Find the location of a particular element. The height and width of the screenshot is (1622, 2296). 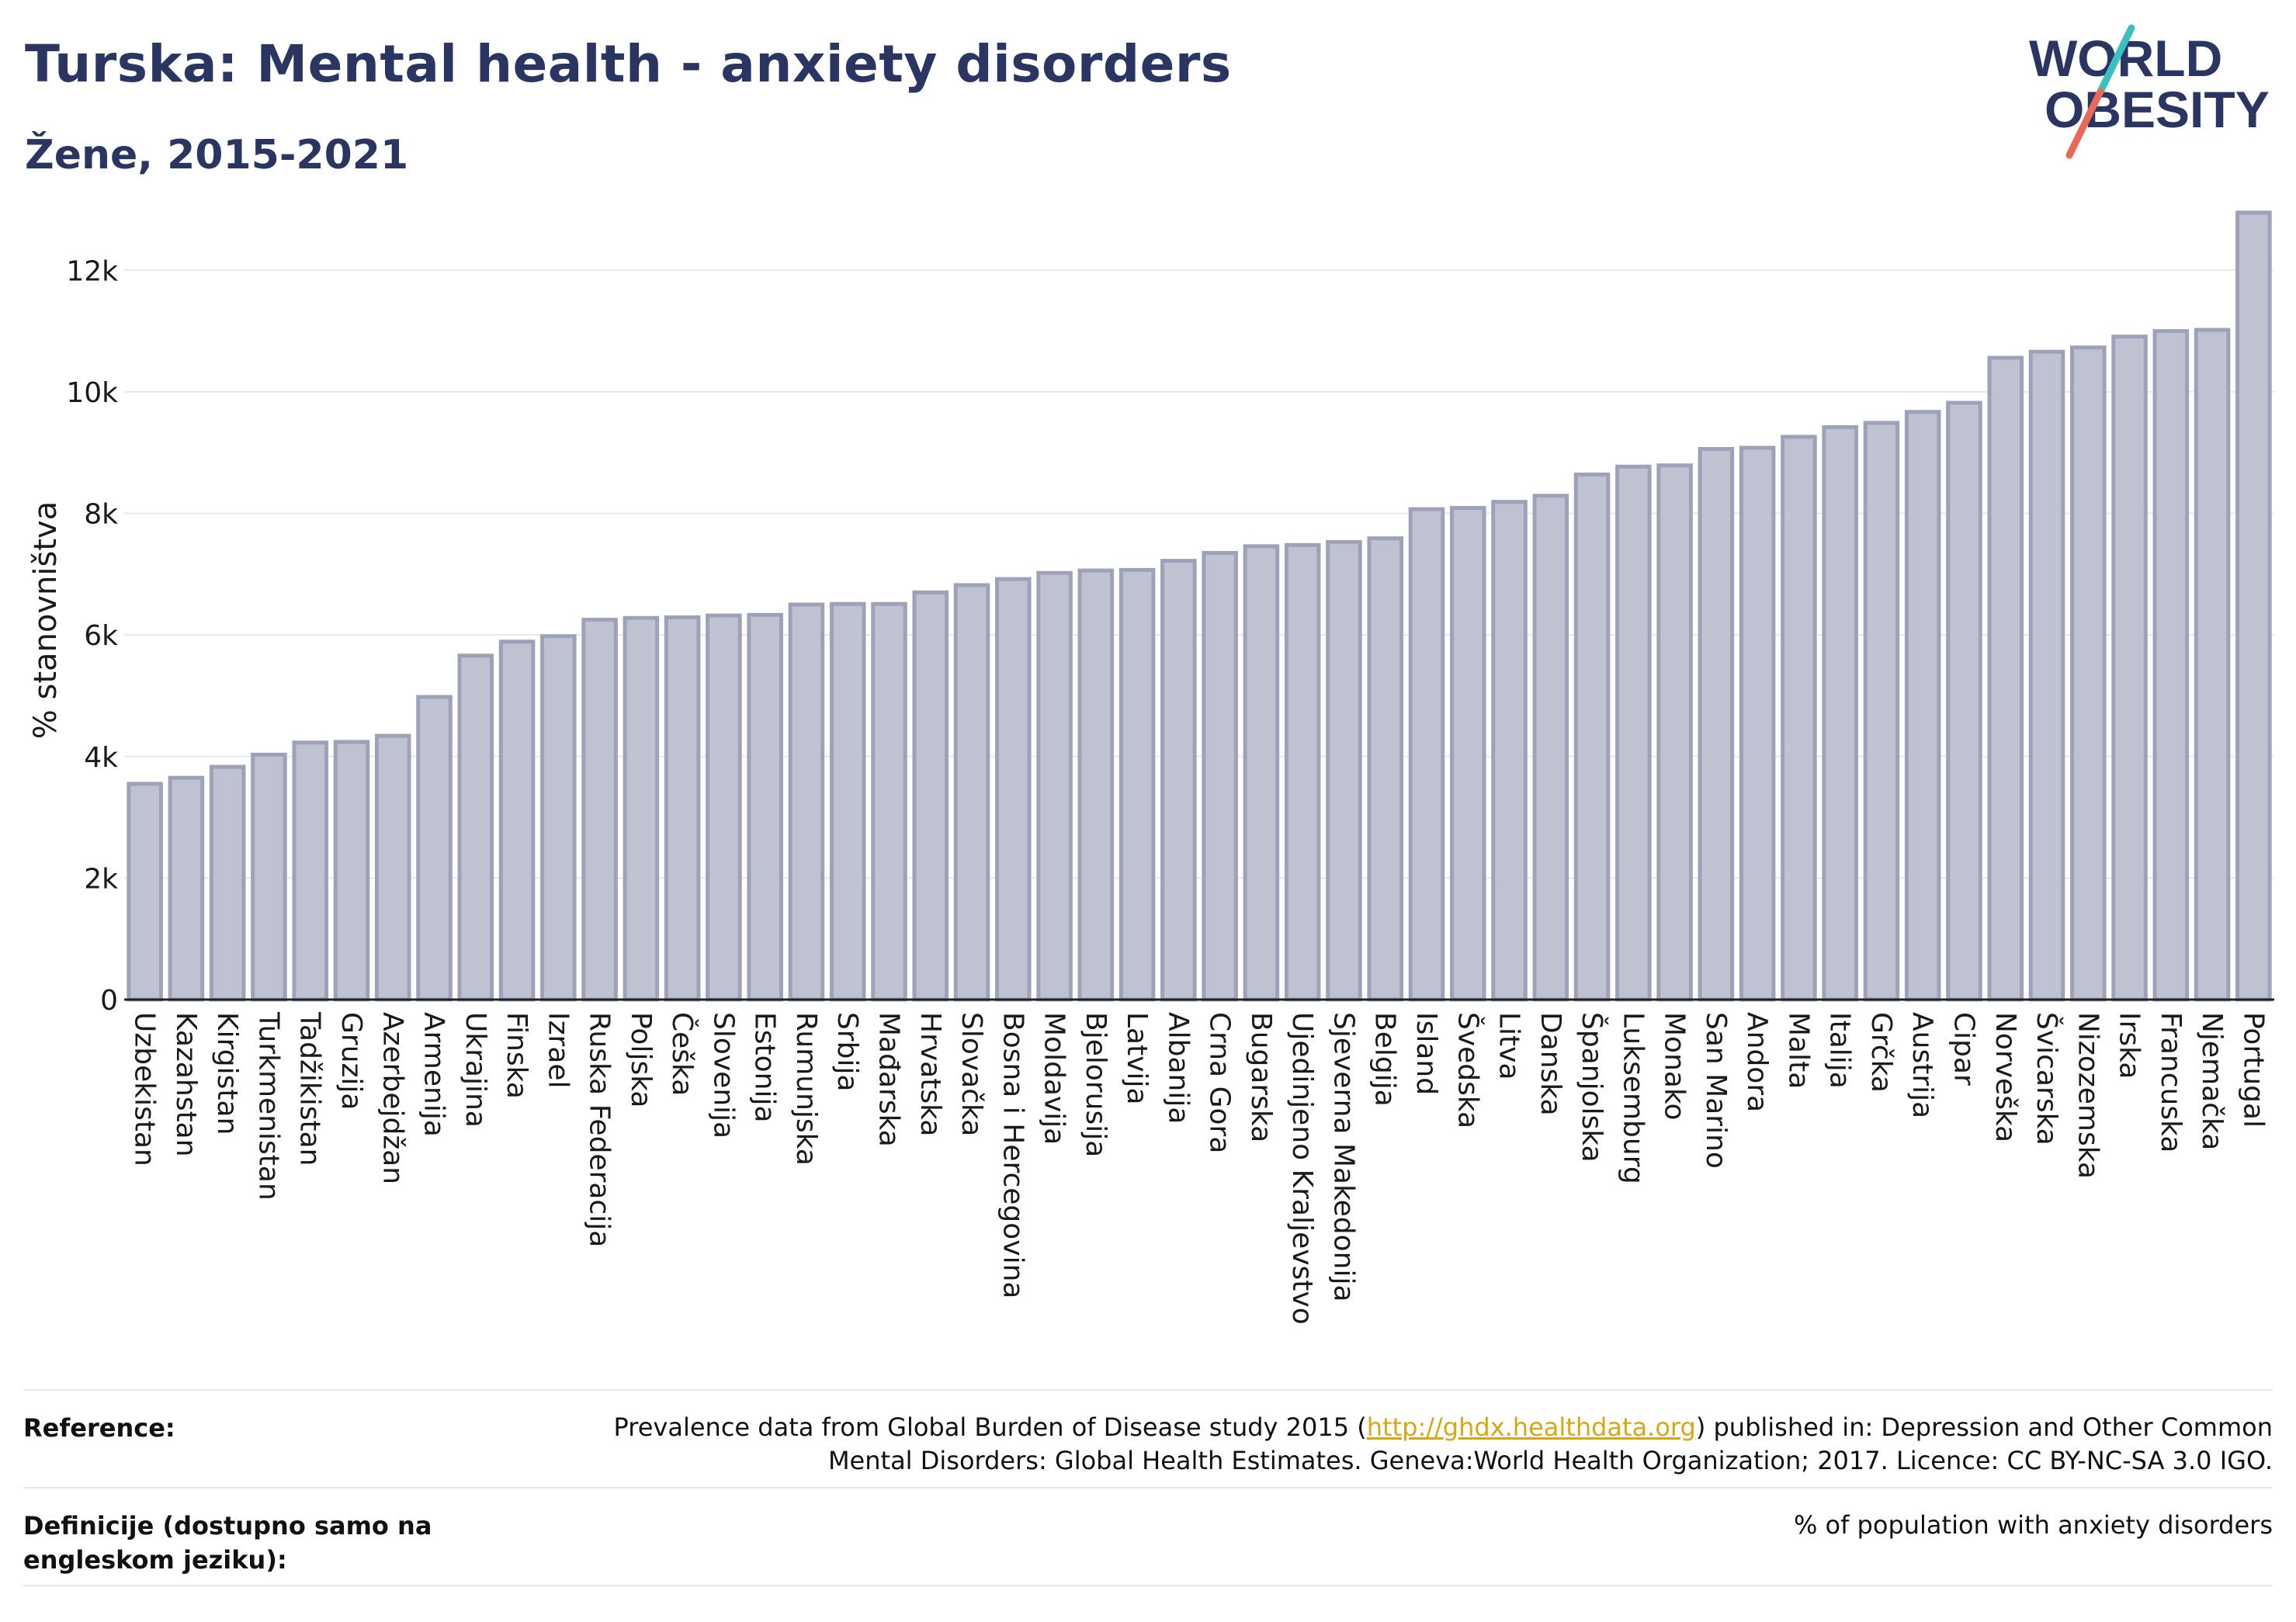

logo-slash-teal is located at coordinates (2116, 59).